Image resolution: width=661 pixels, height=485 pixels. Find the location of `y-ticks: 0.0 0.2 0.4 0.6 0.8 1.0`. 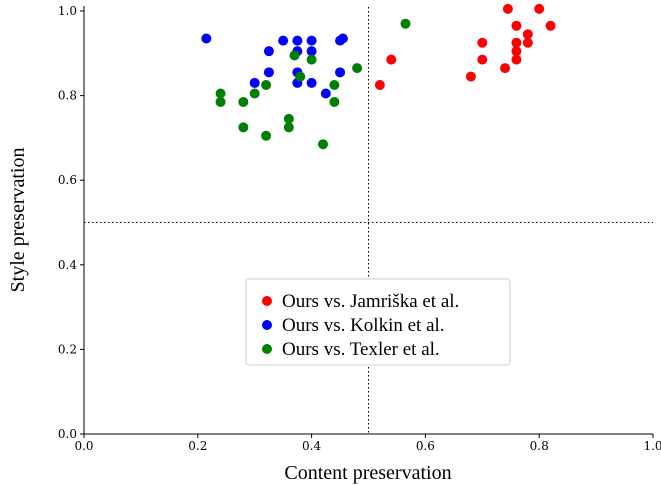

y-ticks: 0.0 0.2 0.4 0.6 0.8 1.0 is located at coordinates (71, 222).